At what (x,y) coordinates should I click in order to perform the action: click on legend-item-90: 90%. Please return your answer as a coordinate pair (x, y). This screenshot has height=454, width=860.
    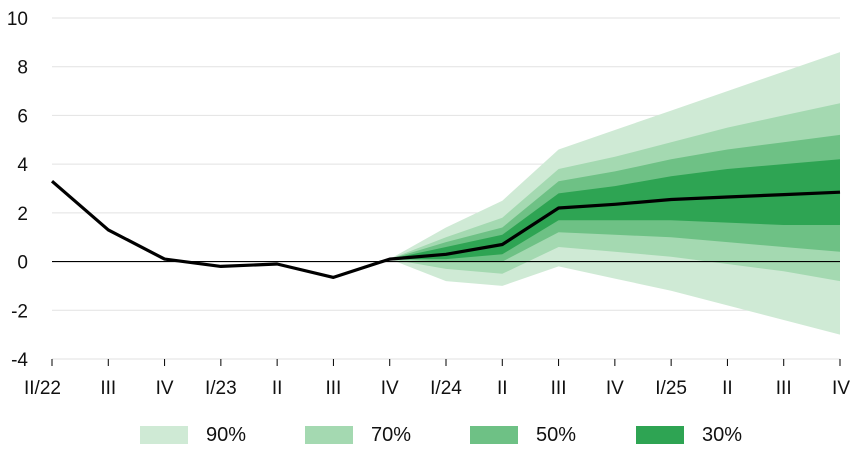
    Looking at the image, I should click on (193, 435).